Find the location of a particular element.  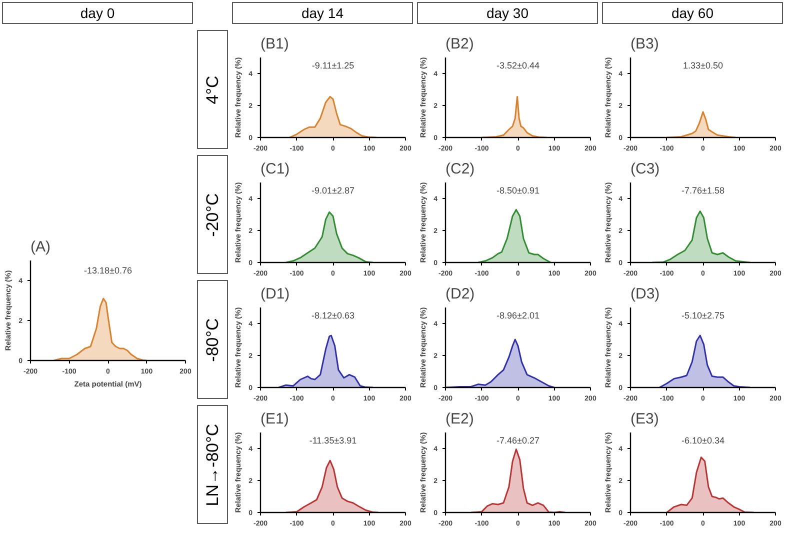

chart-title: (C2) is located at coordinates (460, 169).